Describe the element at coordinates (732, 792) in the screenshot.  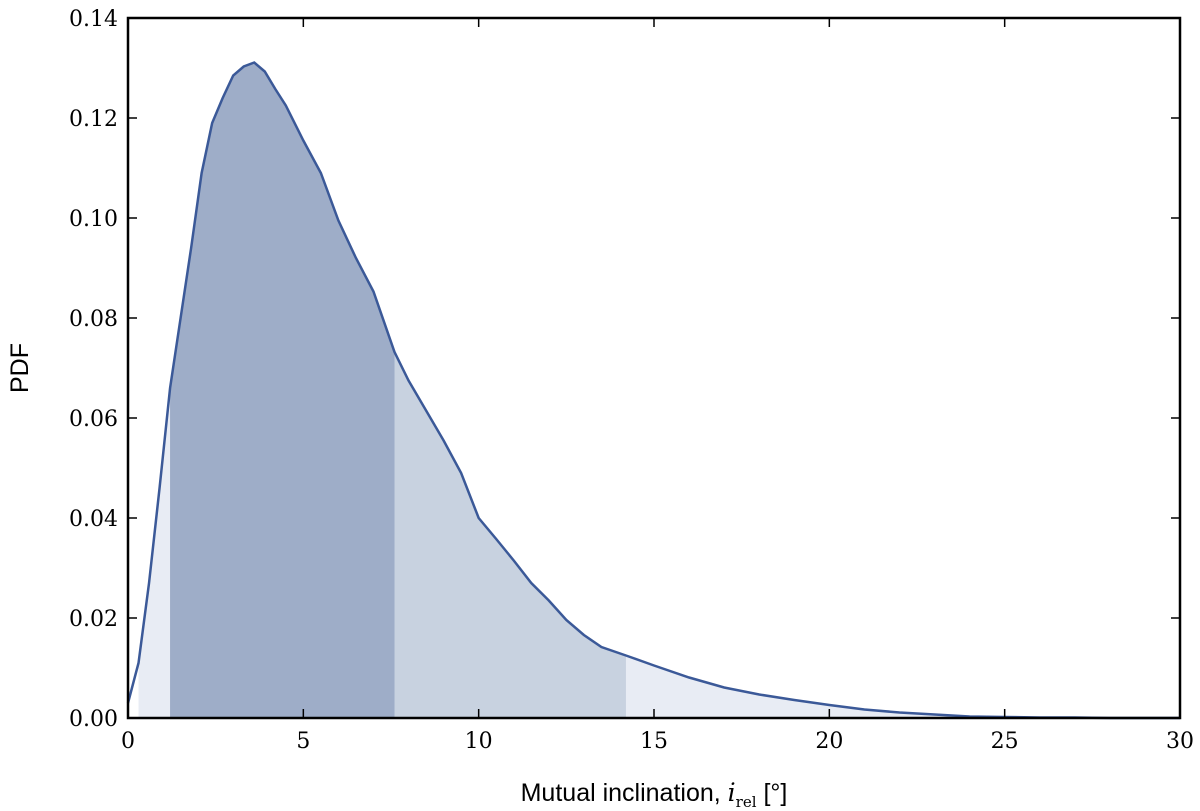
I see `x-axis-label-symbol: i` at that location.